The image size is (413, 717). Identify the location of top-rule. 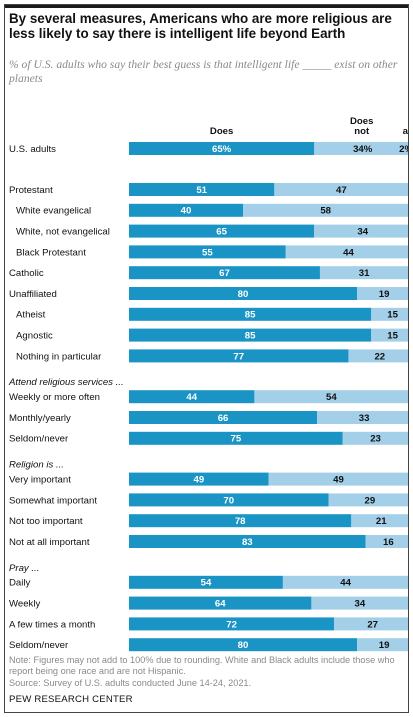
(206, 6).